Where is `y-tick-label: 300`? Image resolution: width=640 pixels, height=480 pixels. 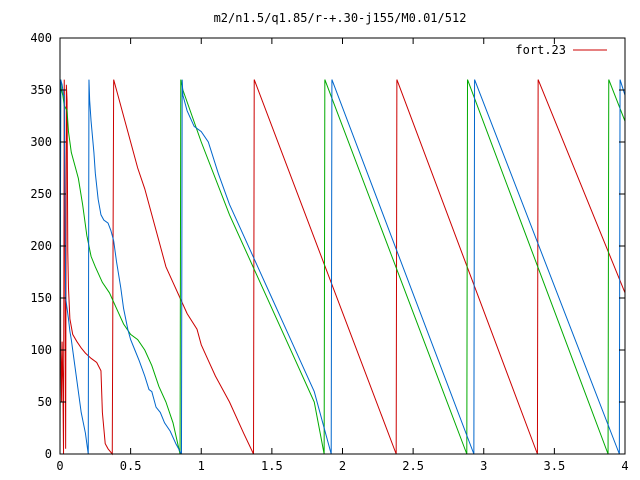 y-tick-label: 300 is located at coordinates (41, 142).